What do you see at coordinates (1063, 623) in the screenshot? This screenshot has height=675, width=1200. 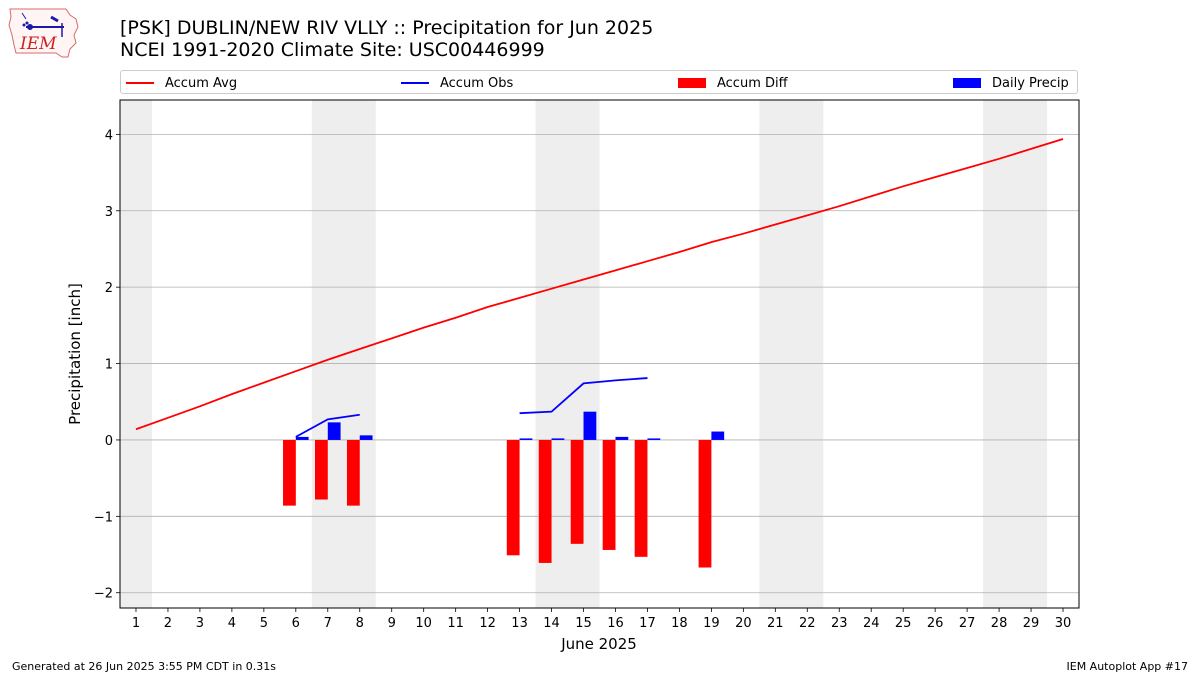 I see `x-tick-label-30: 30` at bounding box center [1063, 623].